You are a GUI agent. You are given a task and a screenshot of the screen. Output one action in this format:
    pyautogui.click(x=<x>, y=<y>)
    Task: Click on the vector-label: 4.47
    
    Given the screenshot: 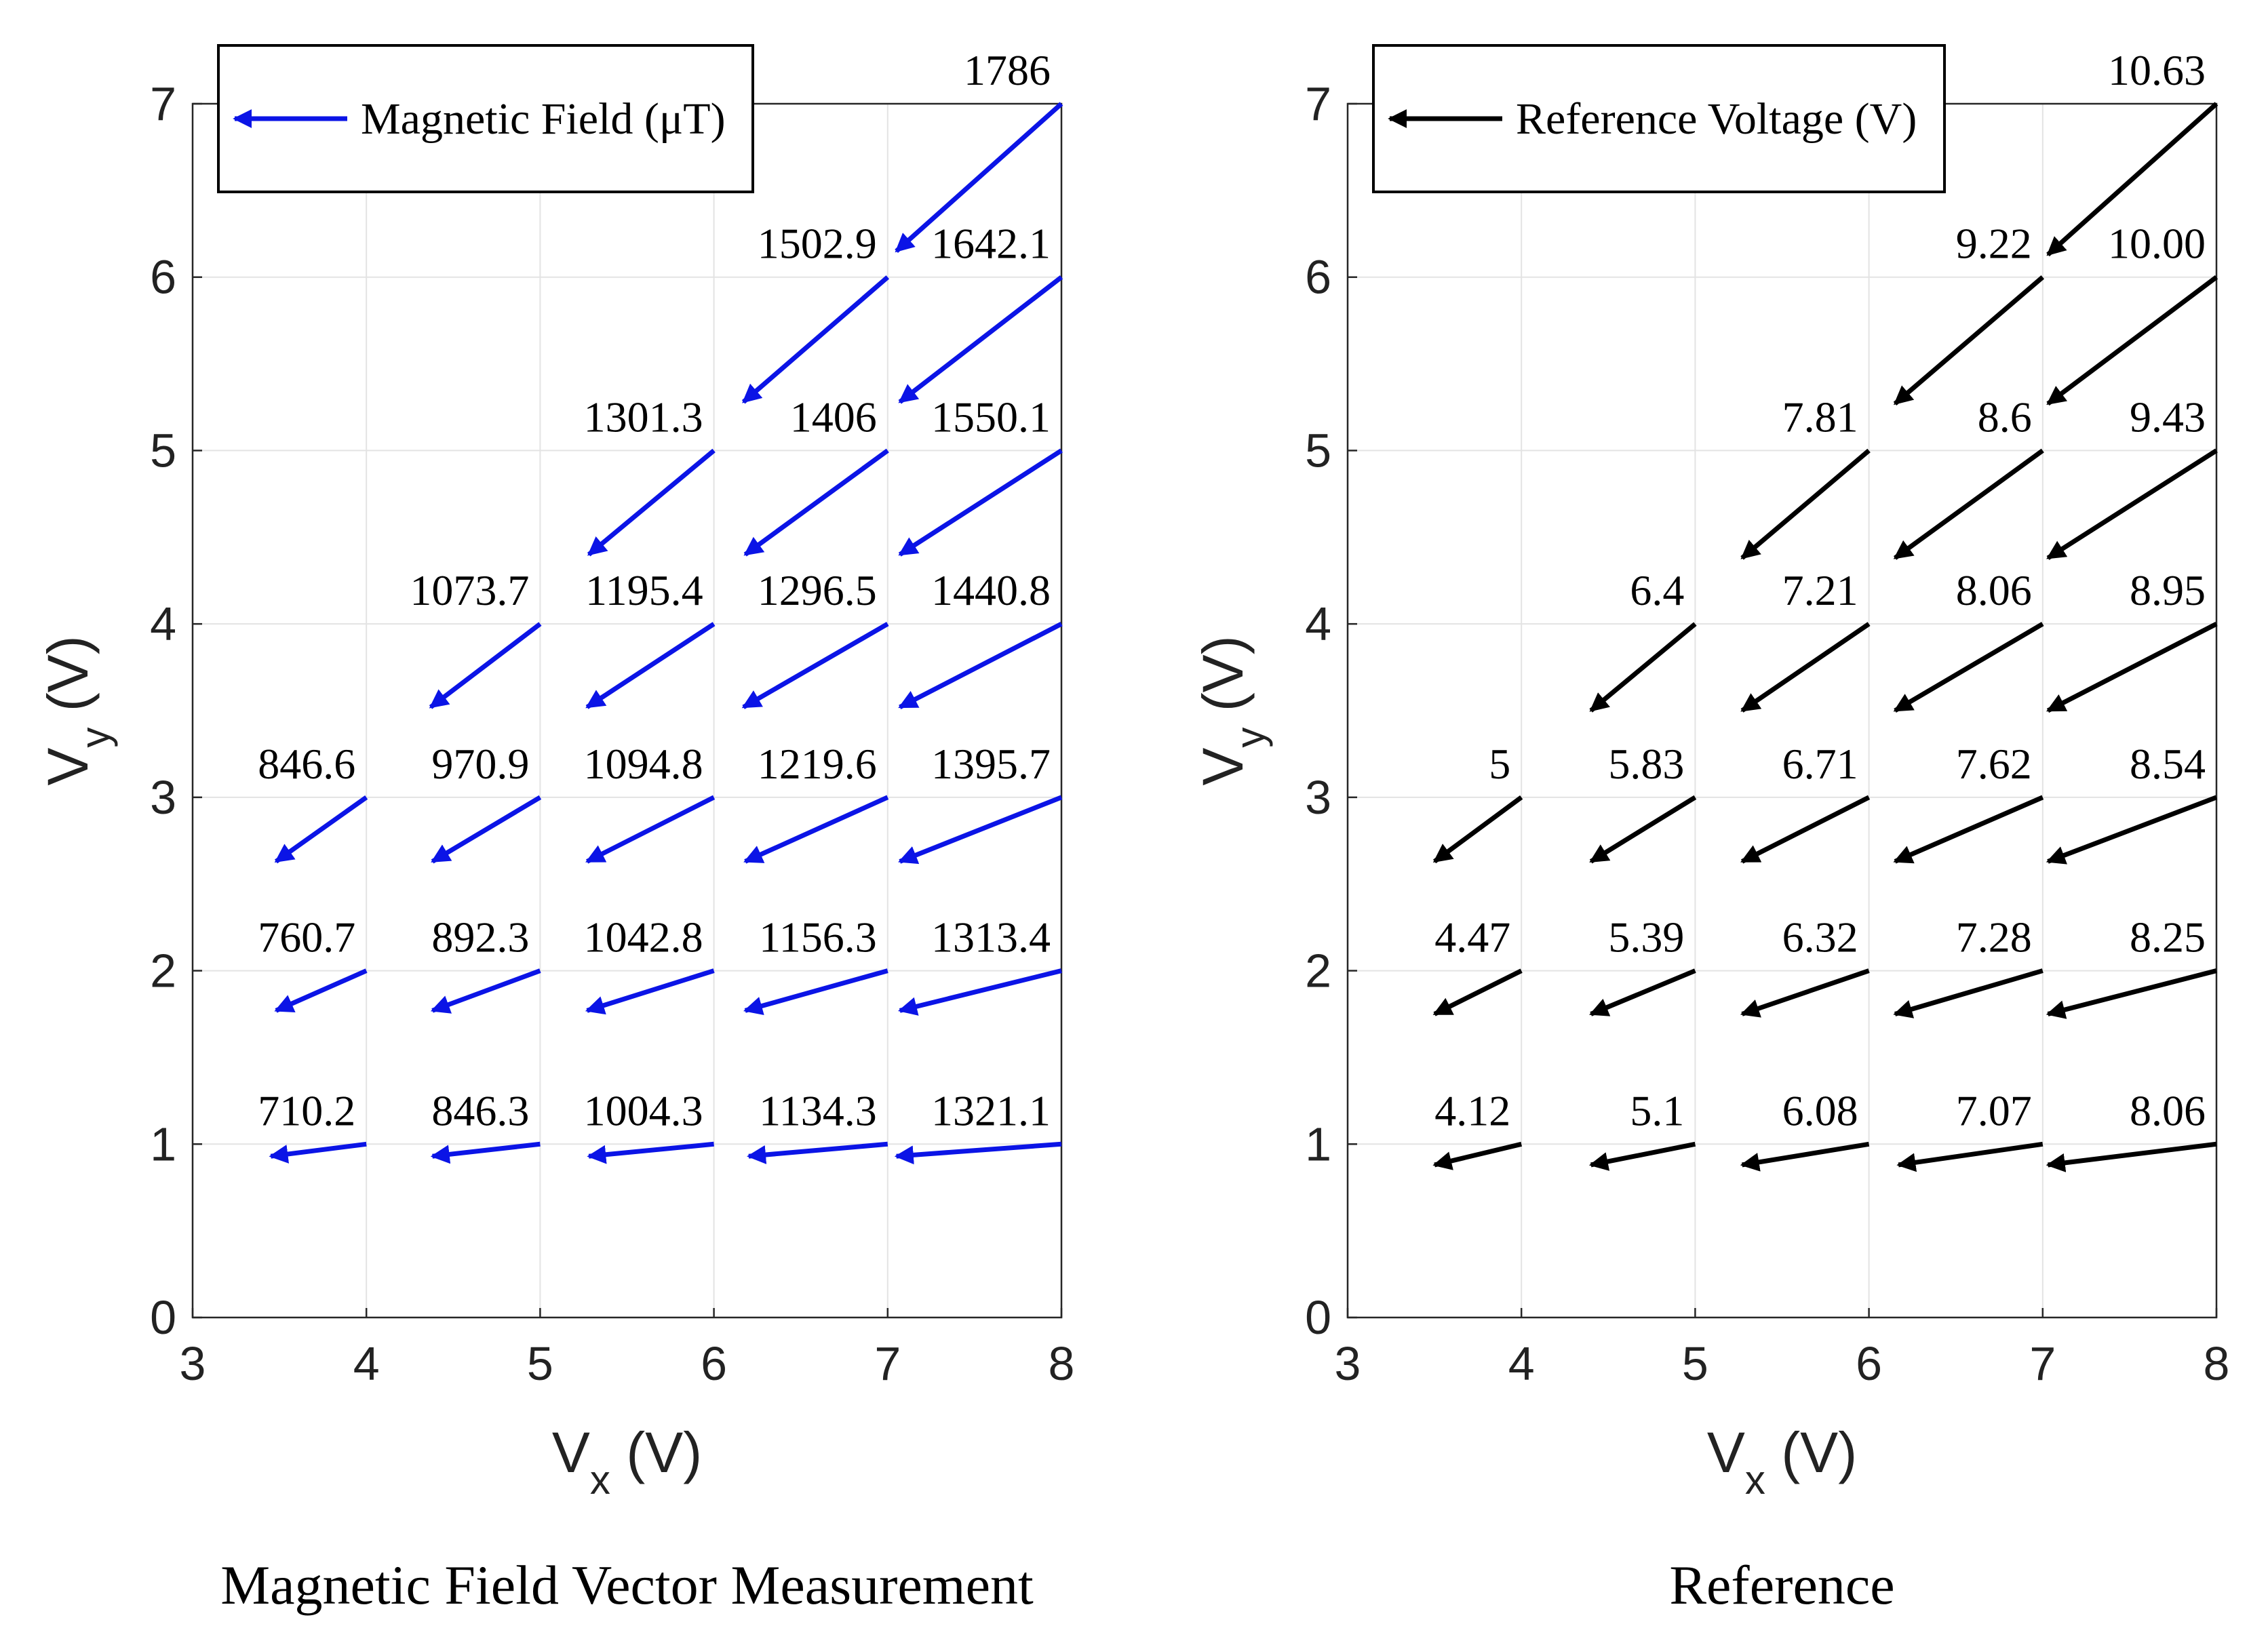 What is the action you would take?
    pyautogui.click(x=1472, y=937)
    